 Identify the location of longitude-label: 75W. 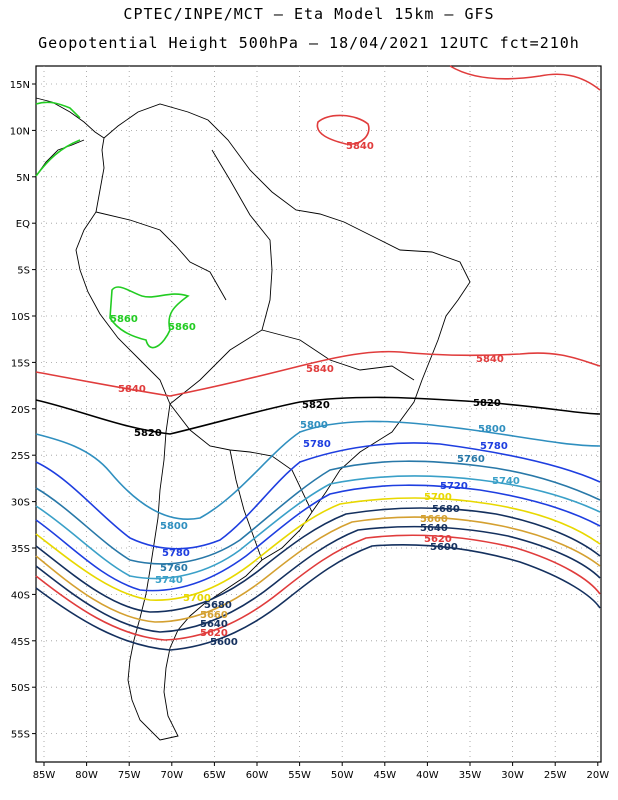
(129, 775).